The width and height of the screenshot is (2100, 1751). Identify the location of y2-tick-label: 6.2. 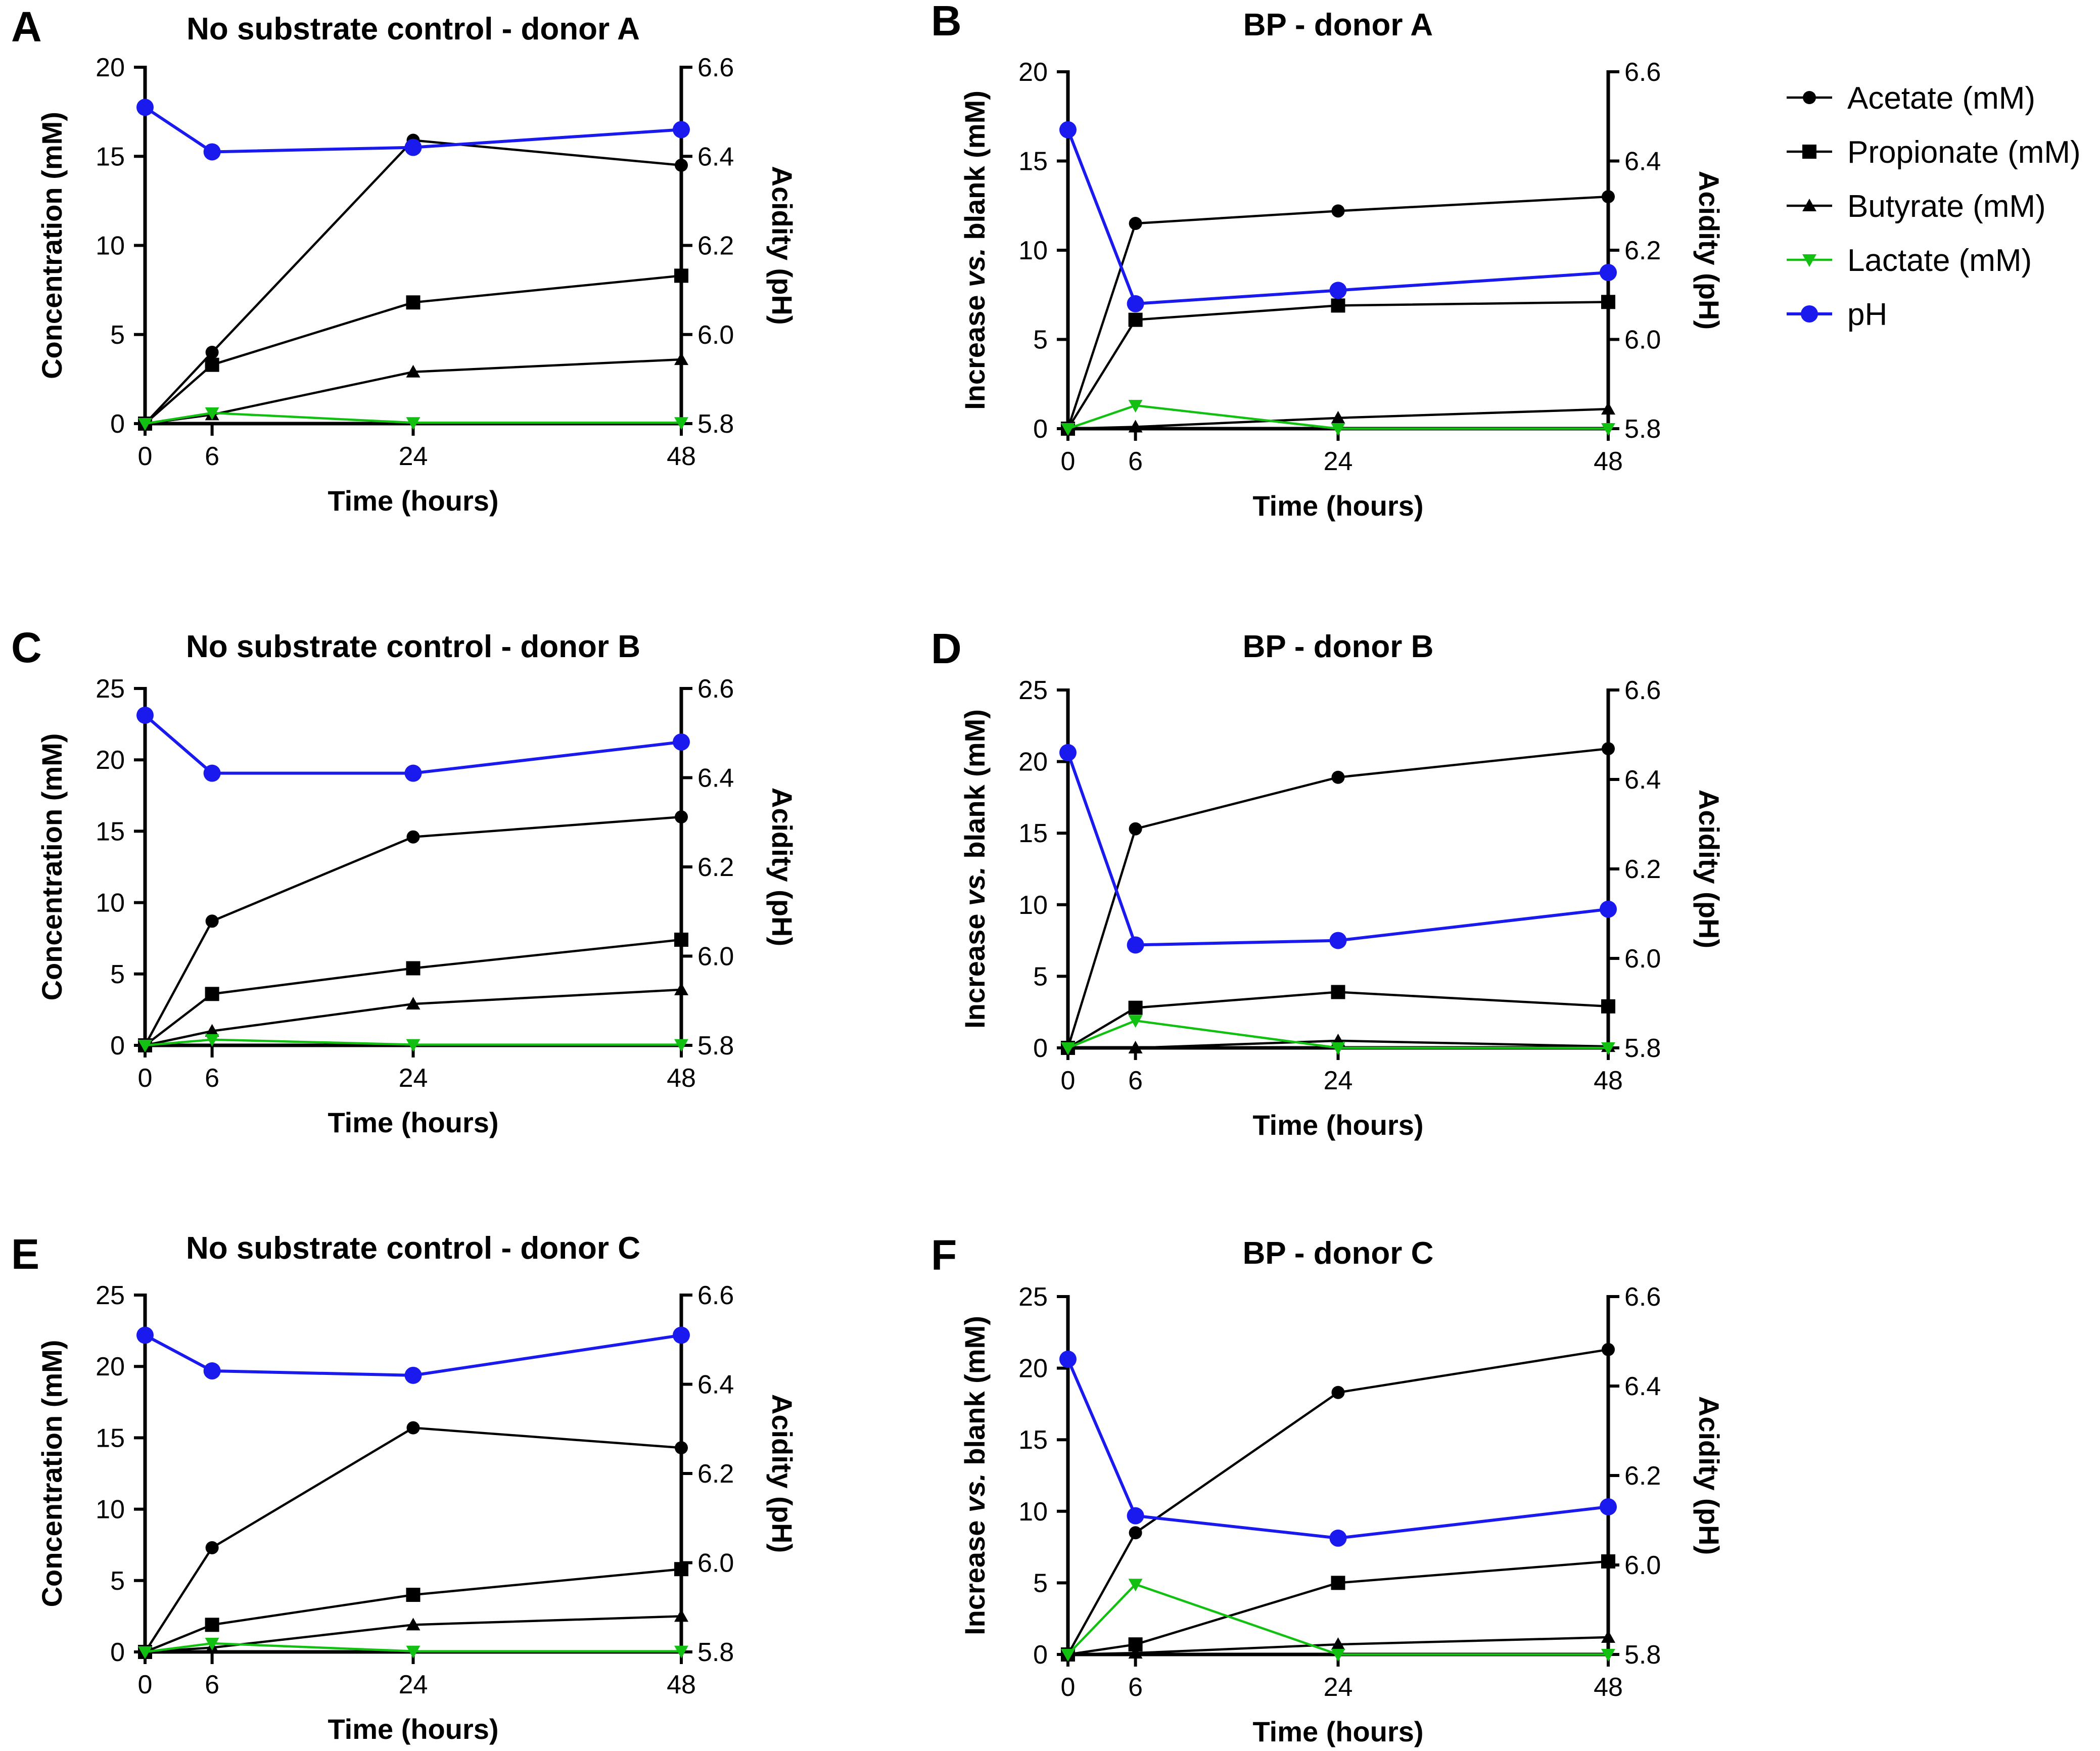
(1642, 1476).